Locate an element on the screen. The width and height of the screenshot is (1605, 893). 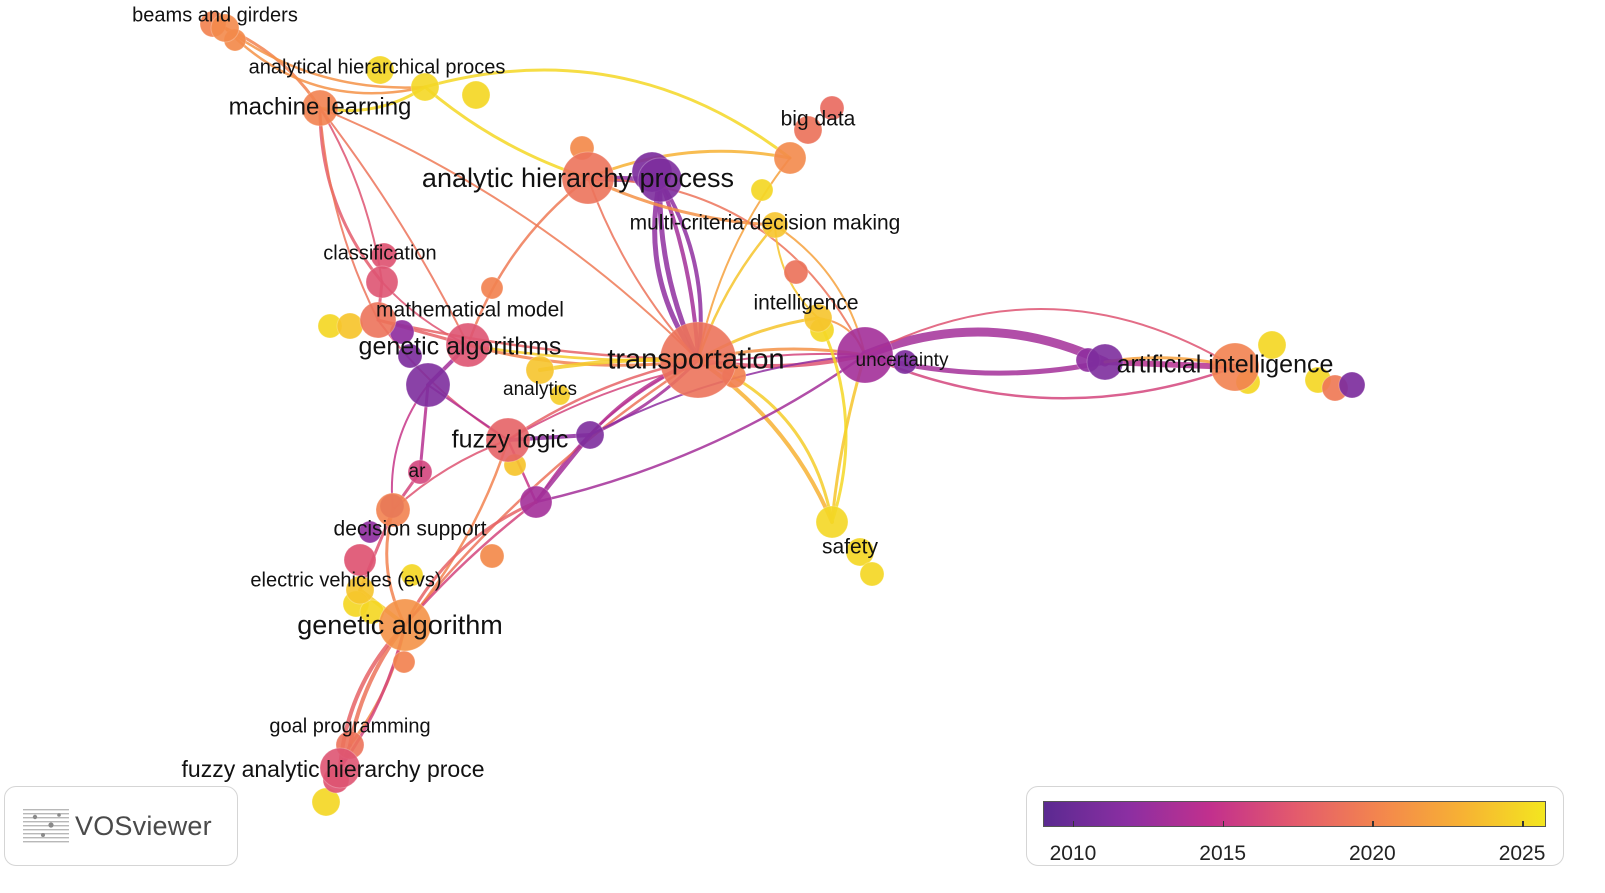
label-uncertainty: uncertainty is located at coordinates (902, 360).